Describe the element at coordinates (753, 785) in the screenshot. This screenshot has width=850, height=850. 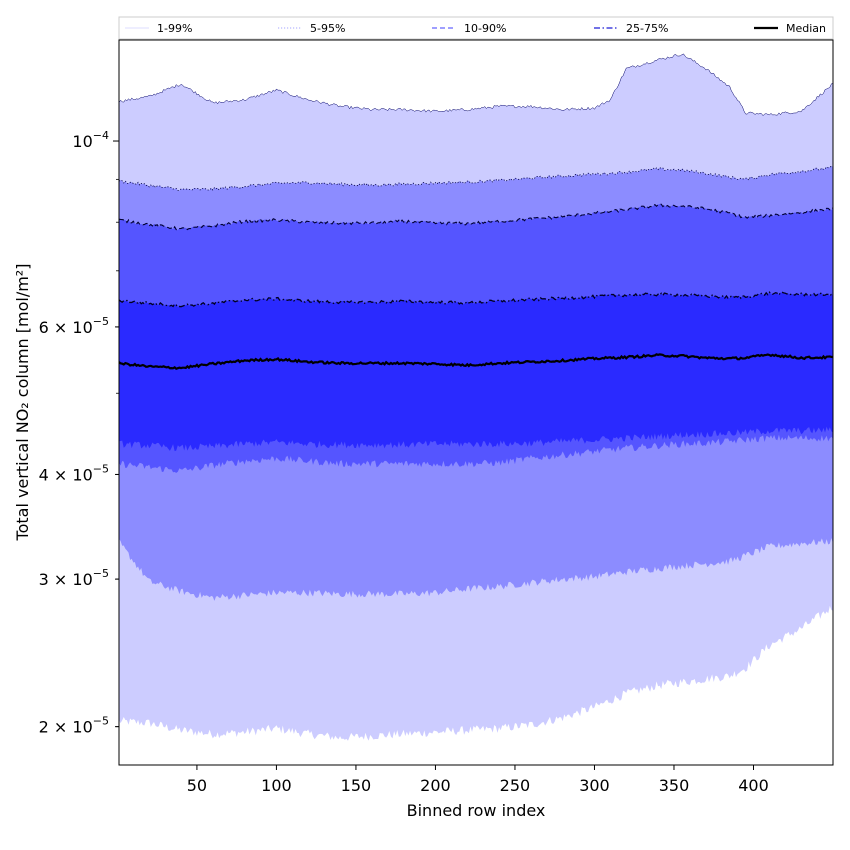
I see `x-tick-label-7: 400` at that location.